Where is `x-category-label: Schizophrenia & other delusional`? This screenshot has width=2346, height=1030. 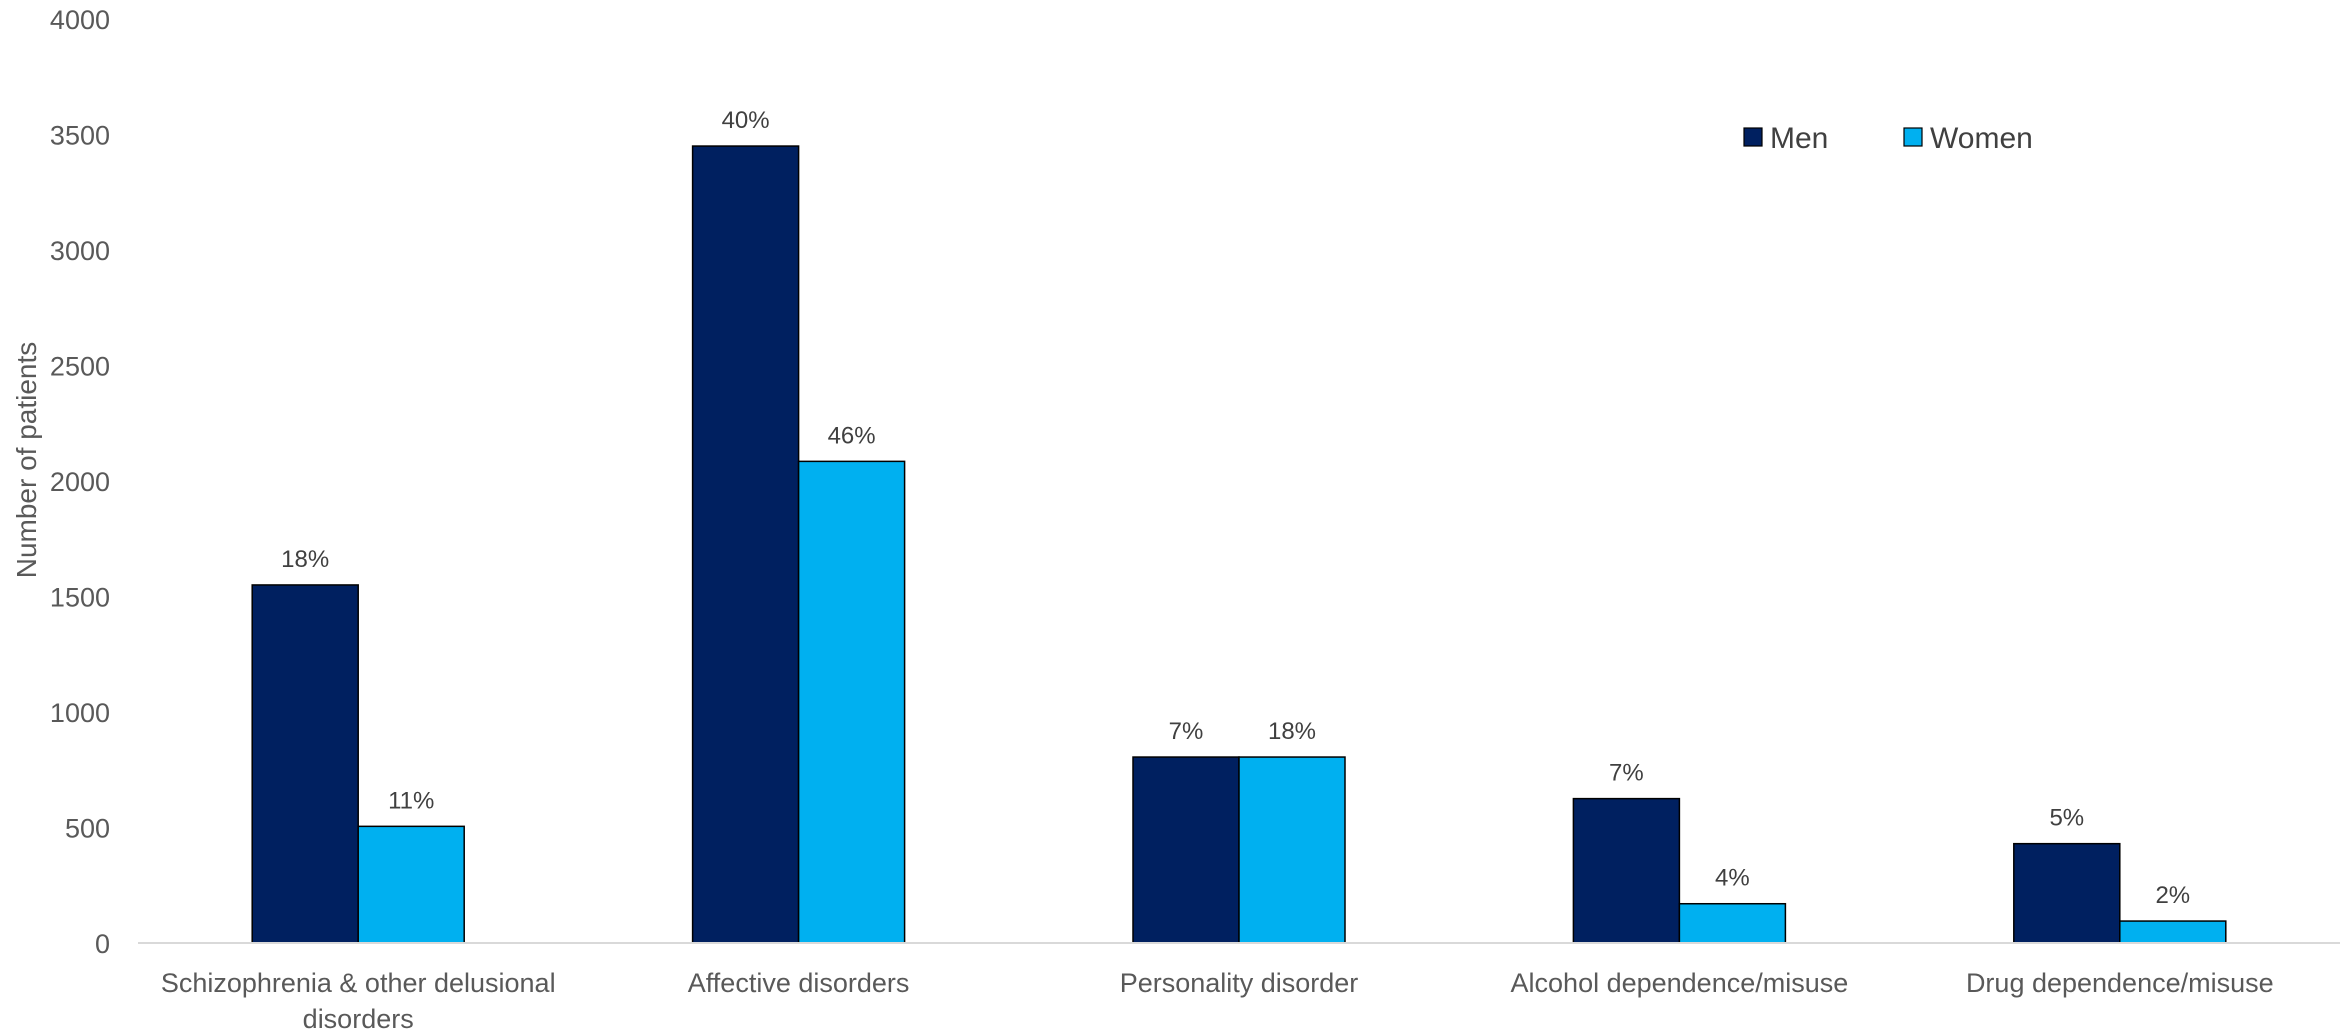
x-category-label: Schizophrenia & other delusional is located at coordinates (358, 983).